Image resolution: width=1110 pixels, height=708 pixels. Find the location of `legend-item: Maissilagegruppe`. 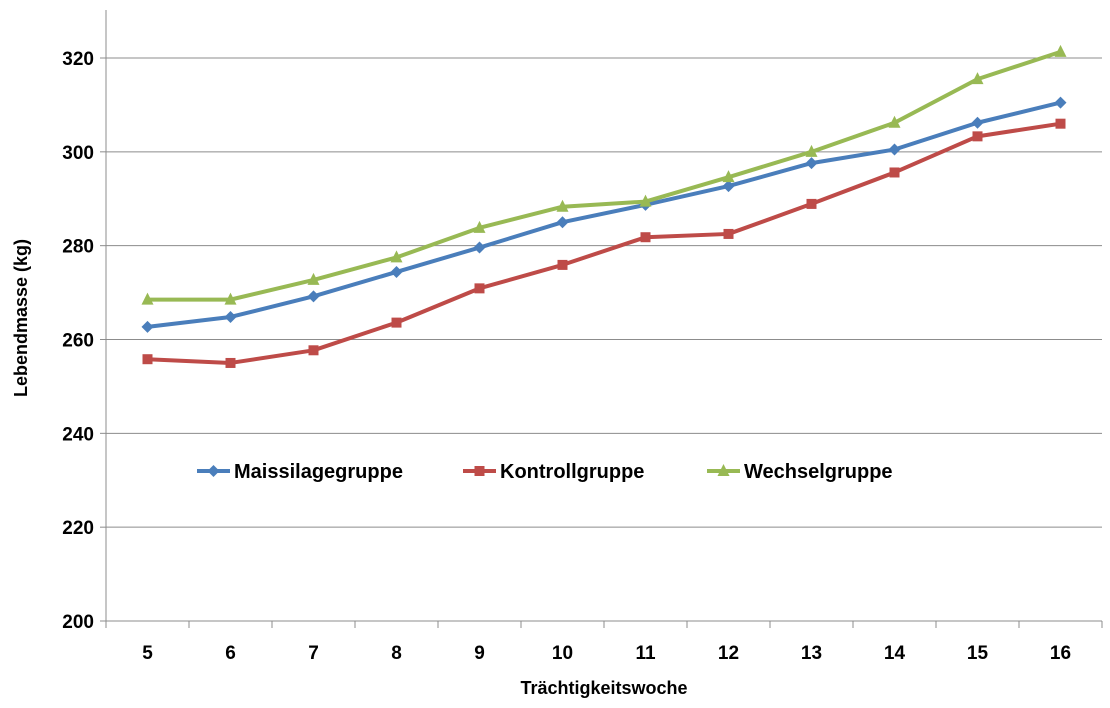

legend-item: Maissilagegruppe is located at coordinates (300, 472).